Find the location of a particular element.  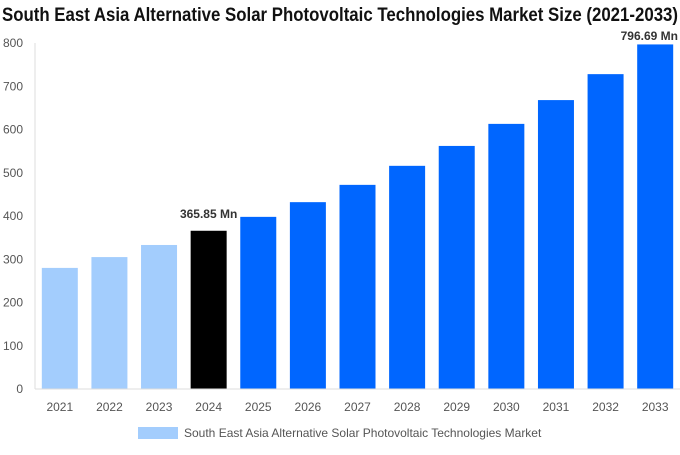

y-tick-label: 800 is located at coordinates (13, 43).